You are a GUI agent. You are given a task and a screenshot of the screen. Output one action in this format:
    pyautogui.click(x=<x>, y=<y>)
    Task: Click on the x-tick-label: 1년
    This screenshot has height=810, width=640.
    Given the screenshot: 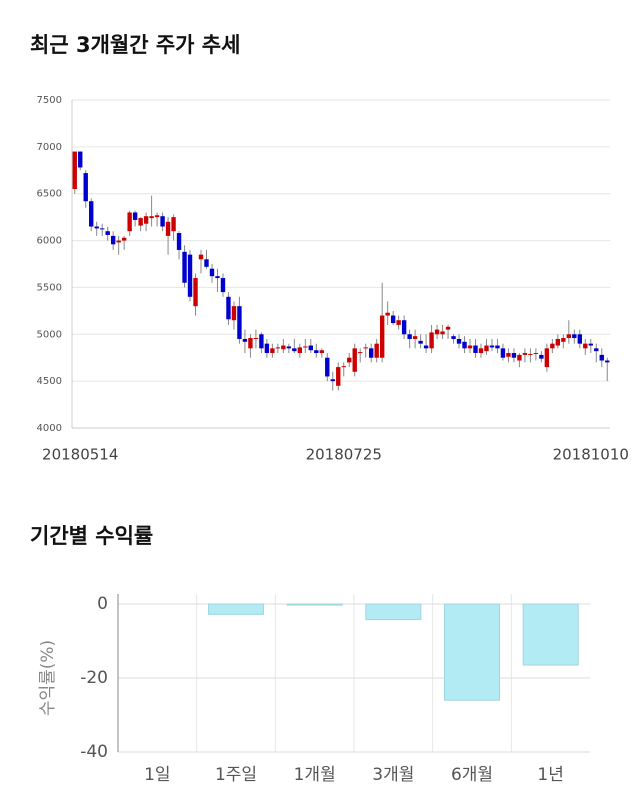 What is the action you would take?
    pyautogui.click(x=550, y=775)
    